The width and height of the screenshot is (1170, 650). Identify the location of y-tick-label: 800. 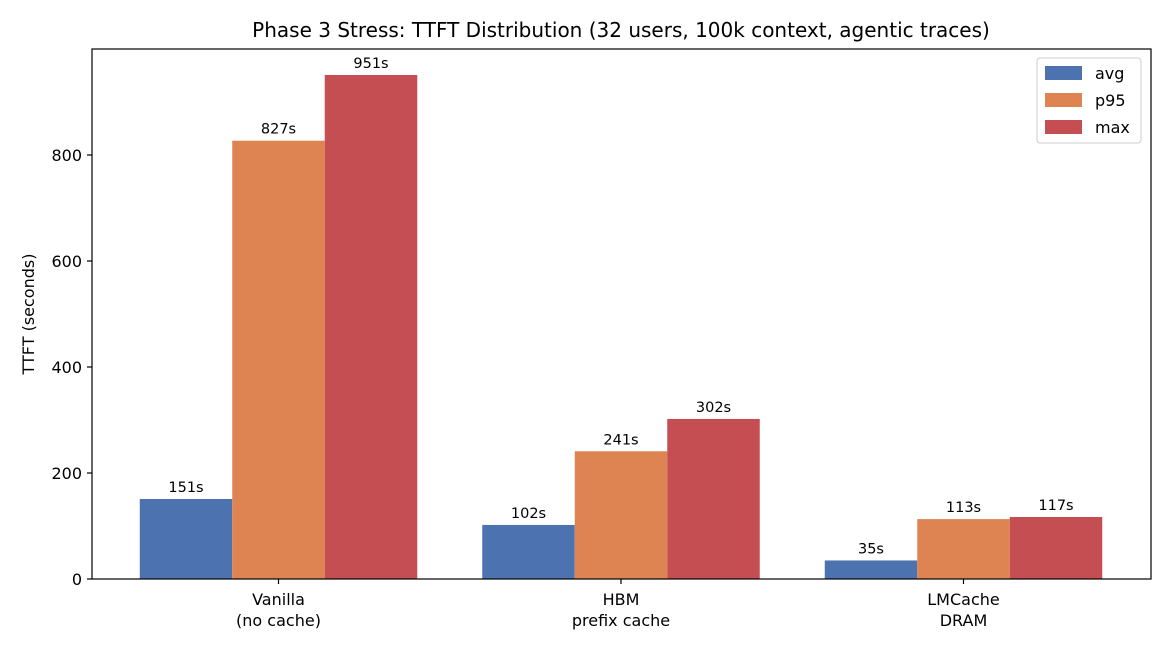
(66, 155).